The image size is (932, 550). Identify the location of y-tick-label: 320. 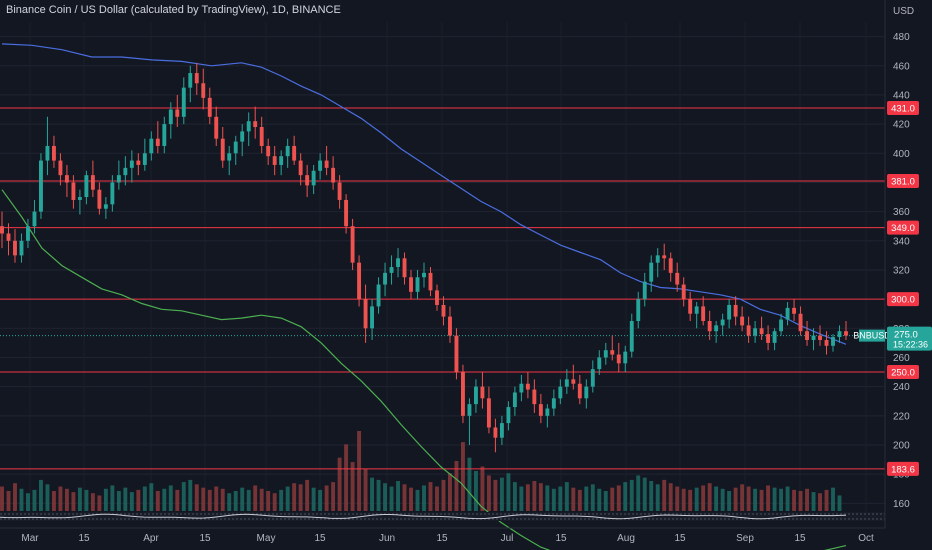
(901, 270).